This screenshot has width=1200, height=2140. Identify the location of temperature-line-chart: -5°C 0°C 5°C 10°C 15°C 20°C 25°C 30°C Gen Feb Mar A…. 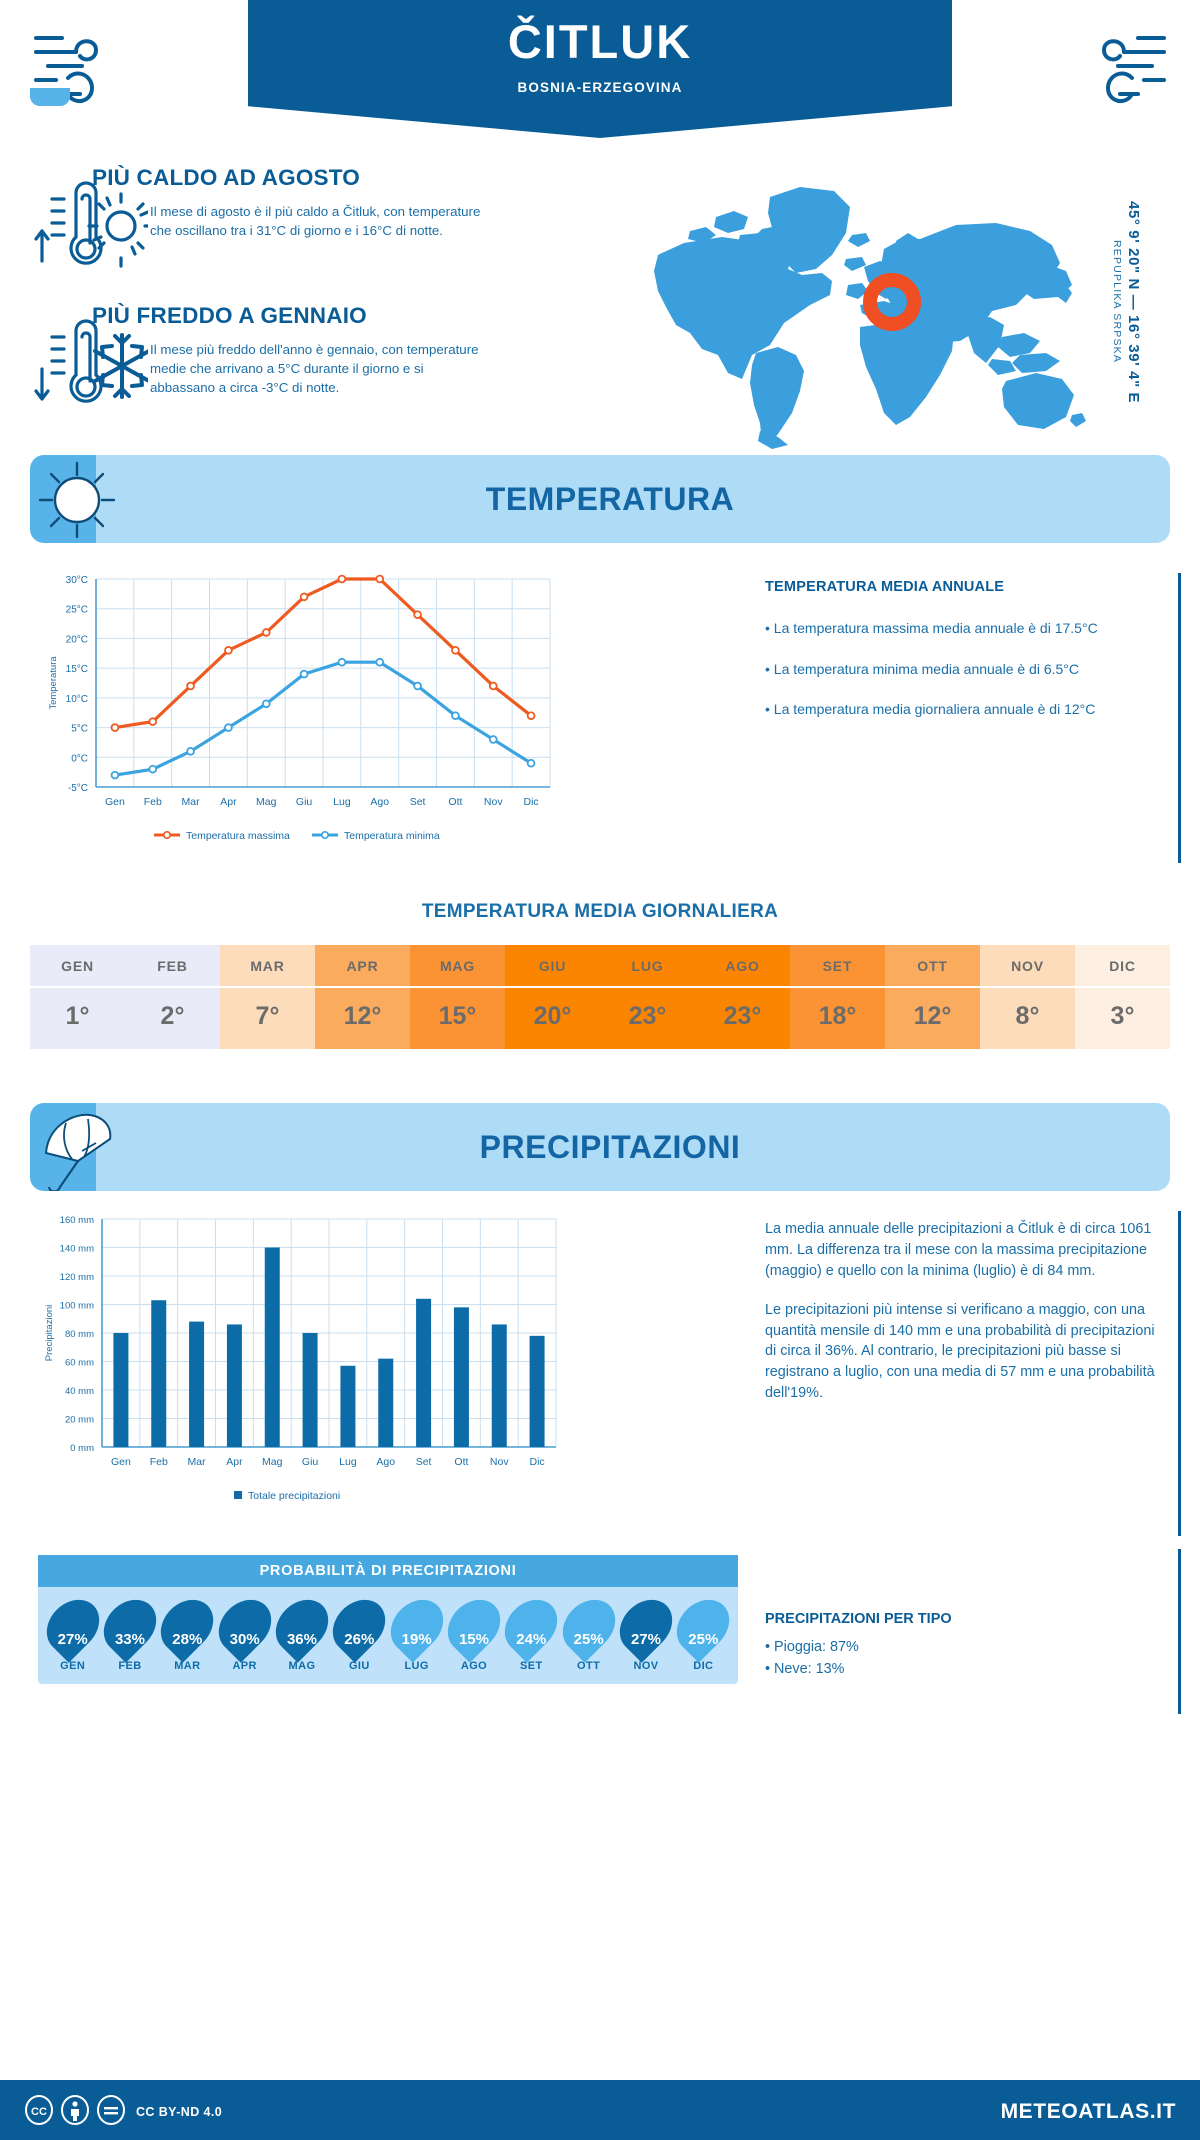
(302, 716).